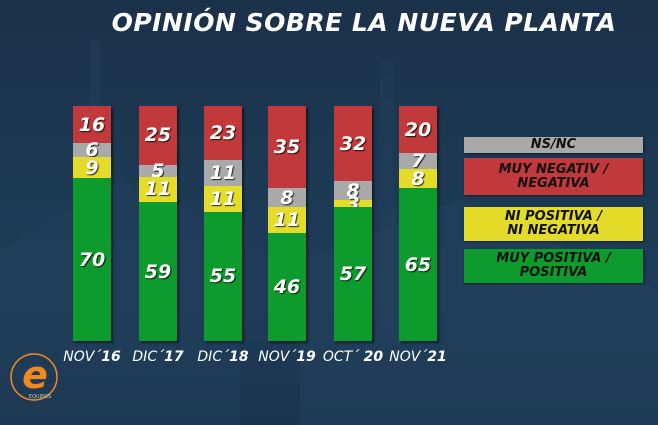 The height and width of the screenshot is (425, 658). I want to click on data-label: 55, so click(223, 276).